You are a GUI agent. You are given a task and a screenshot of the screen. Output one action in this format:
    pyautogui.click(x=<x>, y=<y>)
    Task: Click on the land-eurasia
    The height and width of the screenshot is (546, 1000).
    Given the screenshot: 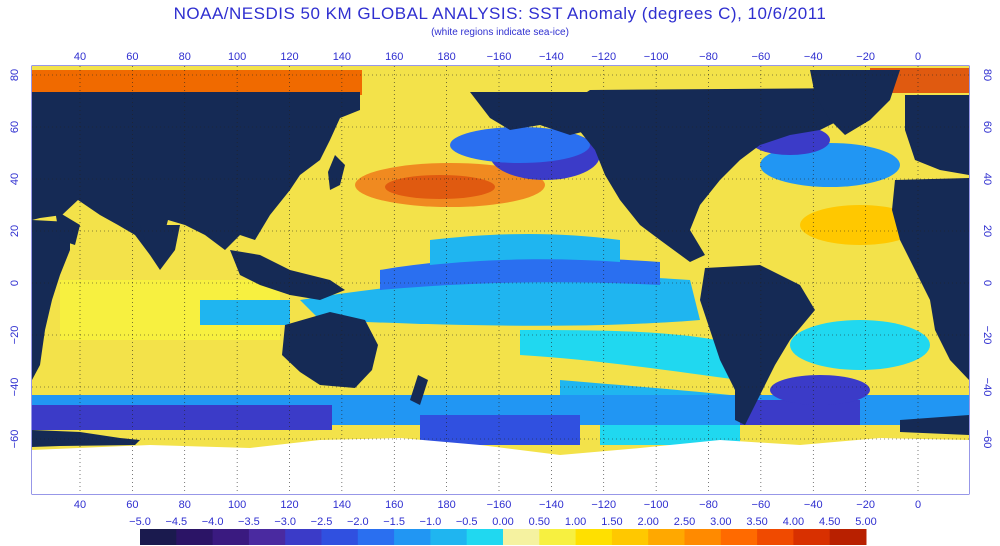 What is the action you would take?
    pyautogui.click(x=196, y=173)
    